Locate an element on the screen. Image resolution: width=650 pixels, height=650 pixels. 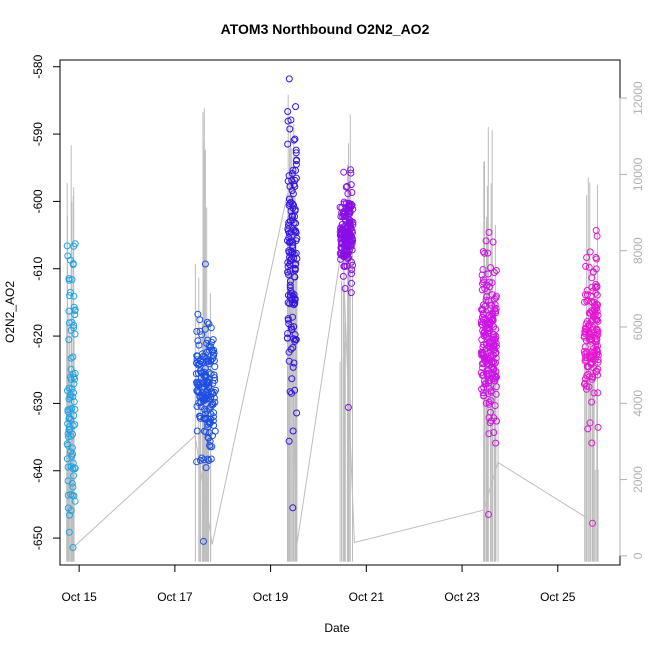
x-tick-label: Oct 21 is located at coordinates (367, 597).